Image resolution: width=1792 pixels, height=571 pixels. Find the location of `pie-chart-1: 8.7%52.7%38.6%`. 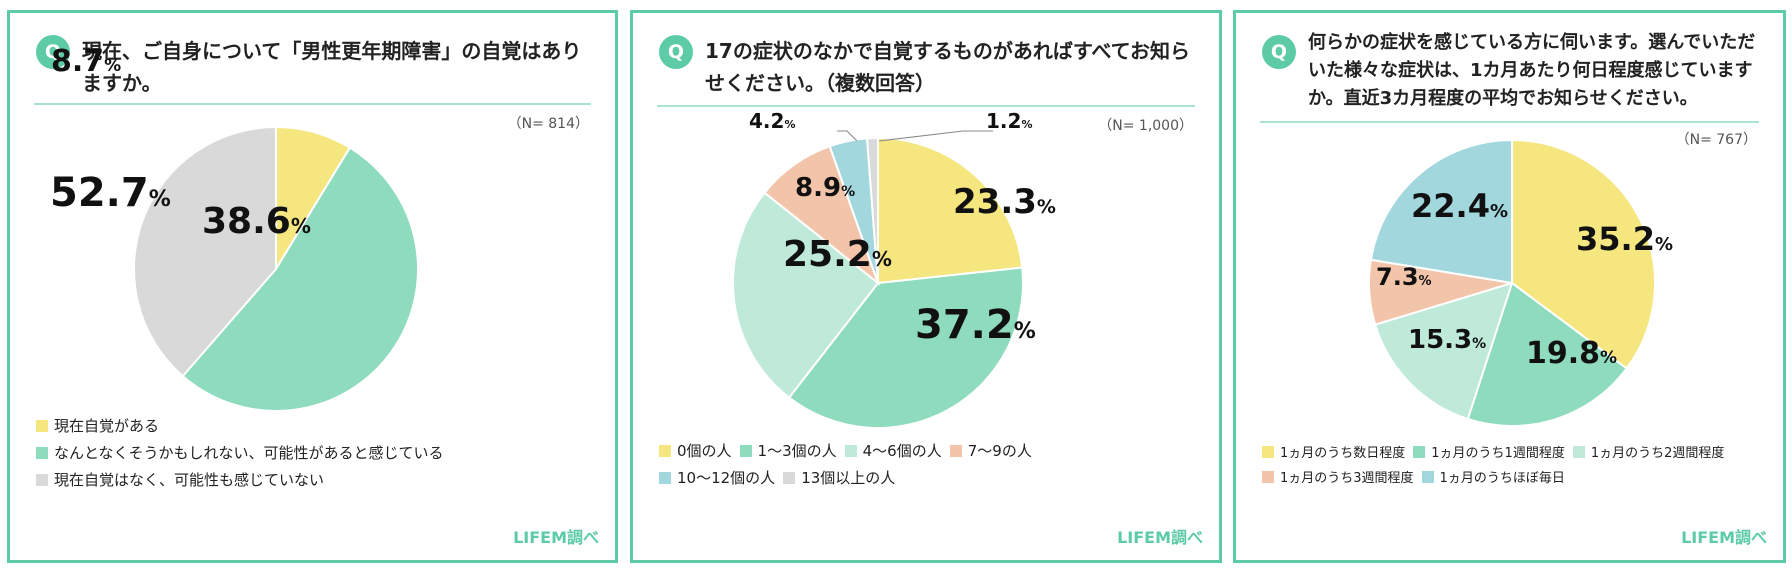

pie-chart-1: 8.7%52.7%38.6% is located at coordinates (234, 228).